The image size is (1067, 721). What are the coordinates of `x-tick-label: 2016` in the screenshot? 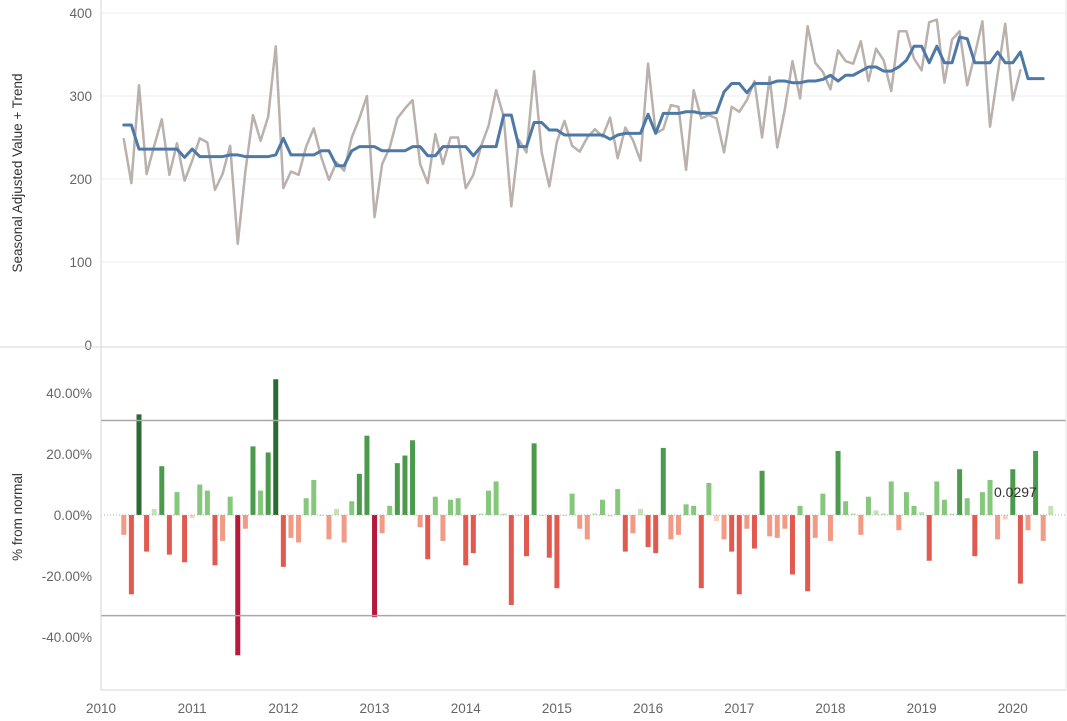 It's located at (648, 708).